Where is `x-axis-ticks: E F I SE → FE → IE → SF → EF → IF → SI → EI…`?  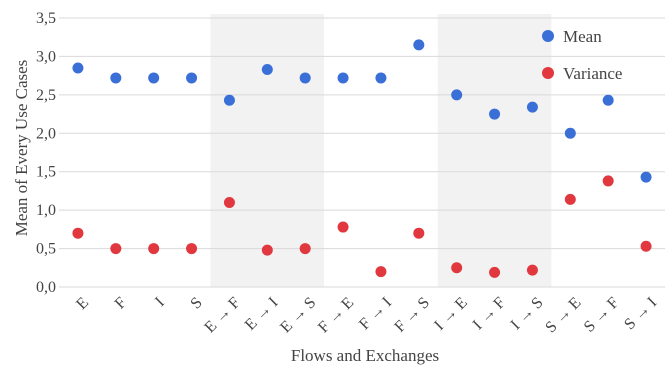
x-axis-ticks: E F I SE → FE → IE → SF → EF → IF → SI → EI… is located at coordinates (366, 315).